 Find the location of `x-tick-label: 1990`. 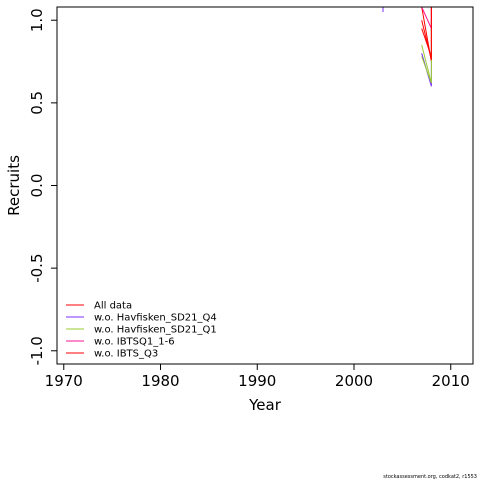

x-tick-label: 1990 is located at coordinates (257, 381).